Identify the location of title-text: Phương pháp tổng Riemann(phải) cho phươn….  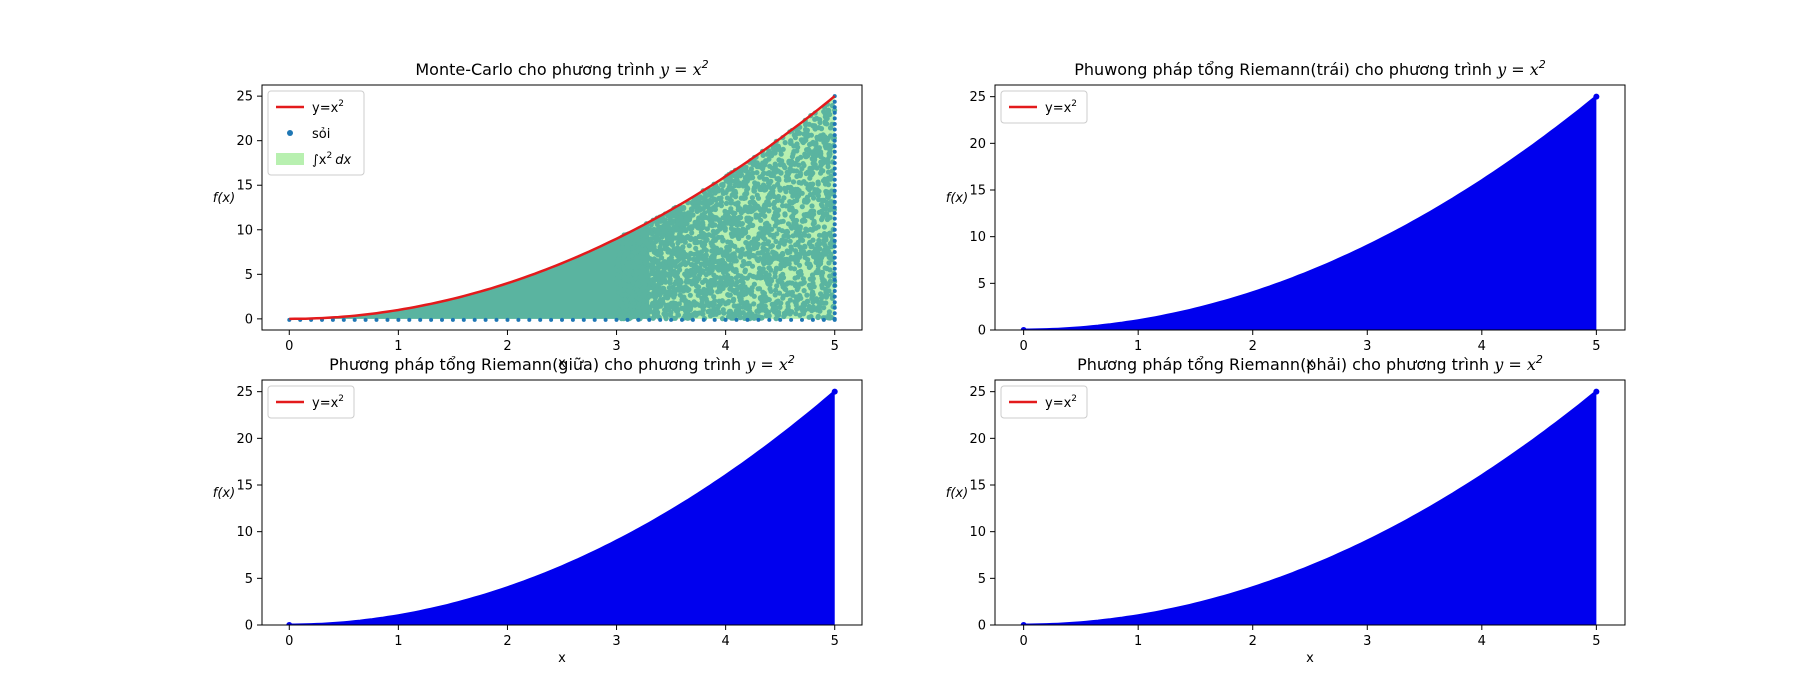
(1285, 364).